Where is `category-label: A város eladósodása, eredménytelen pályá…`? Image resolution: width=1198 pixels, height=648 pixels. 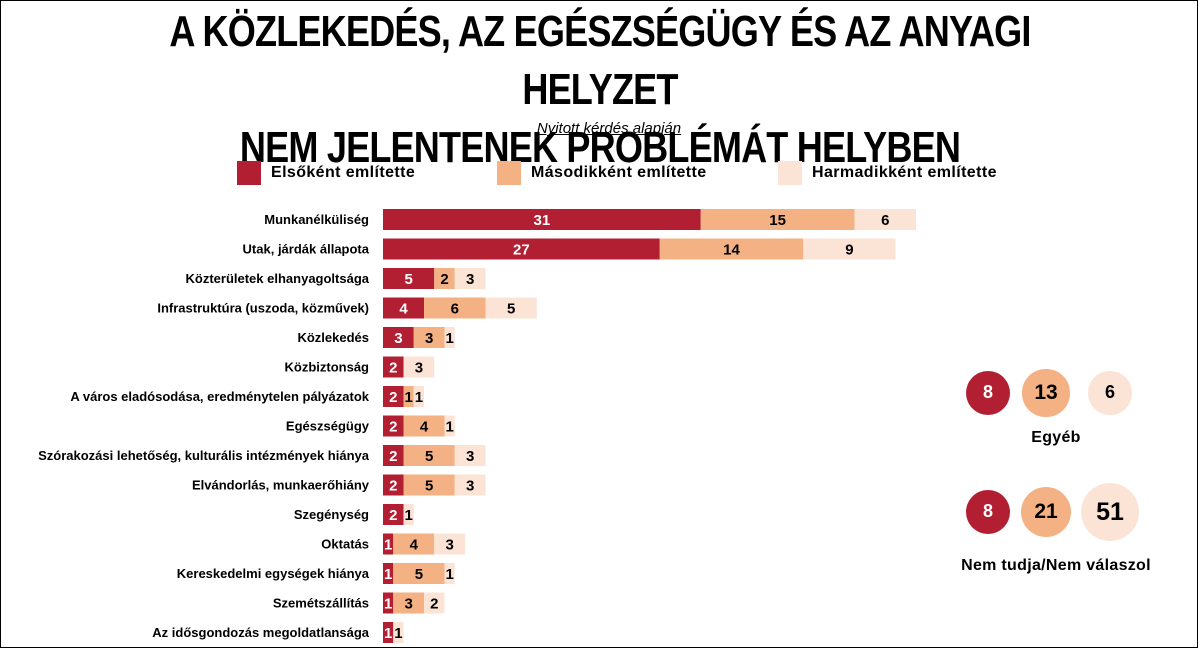
category-label: A város eladósodása, eredménytelen pályá… is located at coordinates (219, 396).